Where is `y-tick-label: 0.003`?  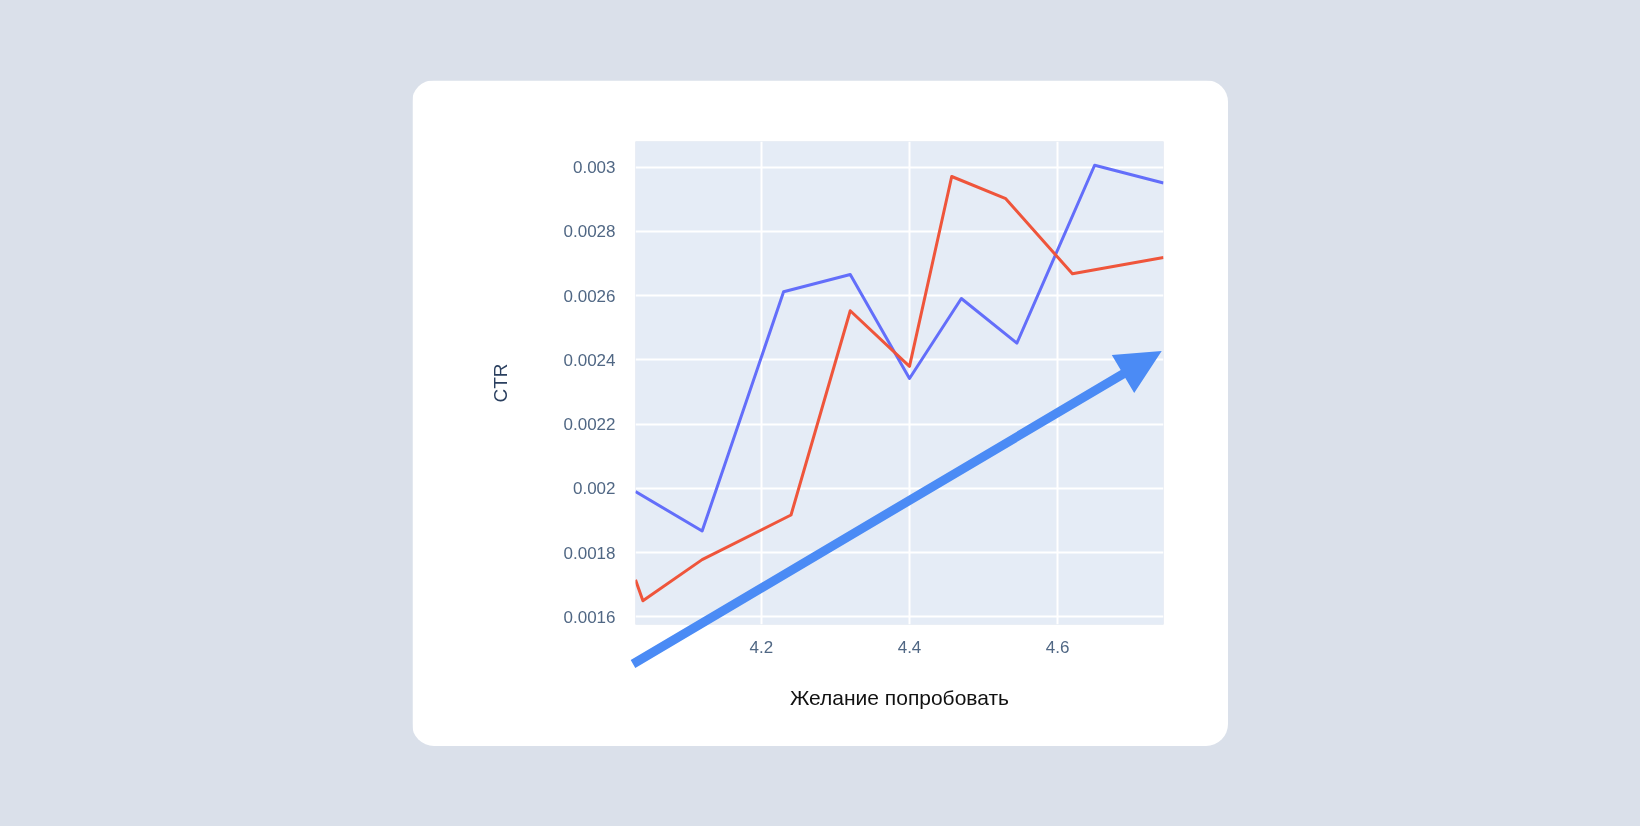
y-tick-label: 0.003 is located at coordinates (594, 168).